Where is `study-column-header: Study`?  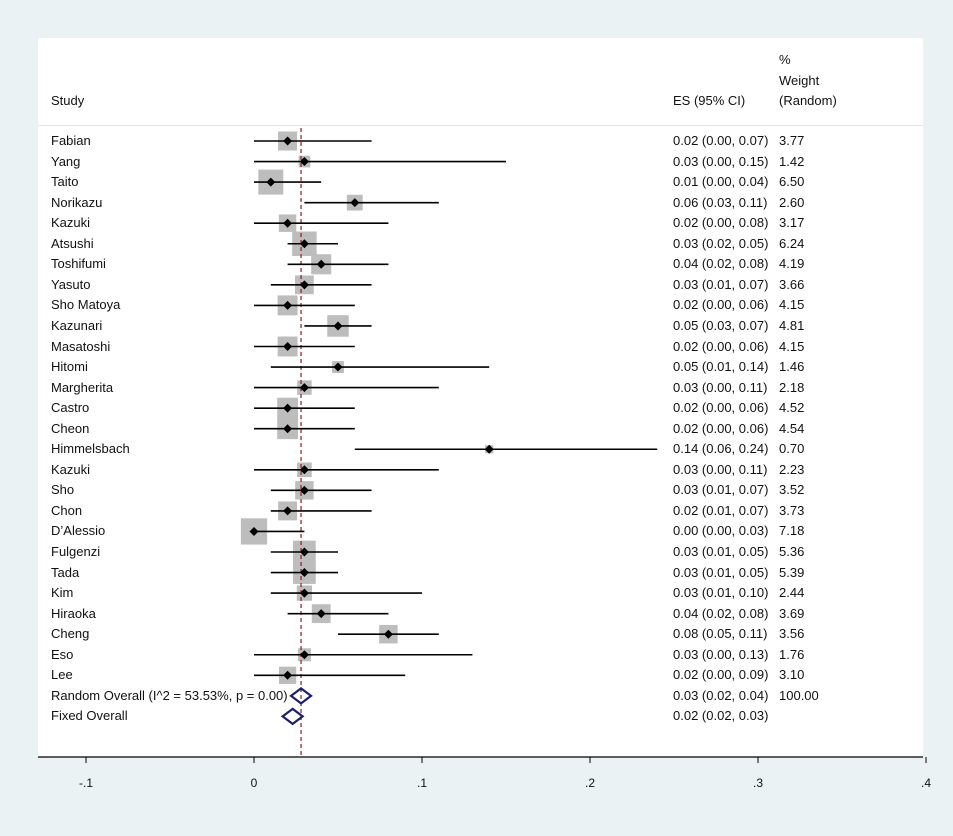
study-column-header: Study is located at coordinates (68, 100).